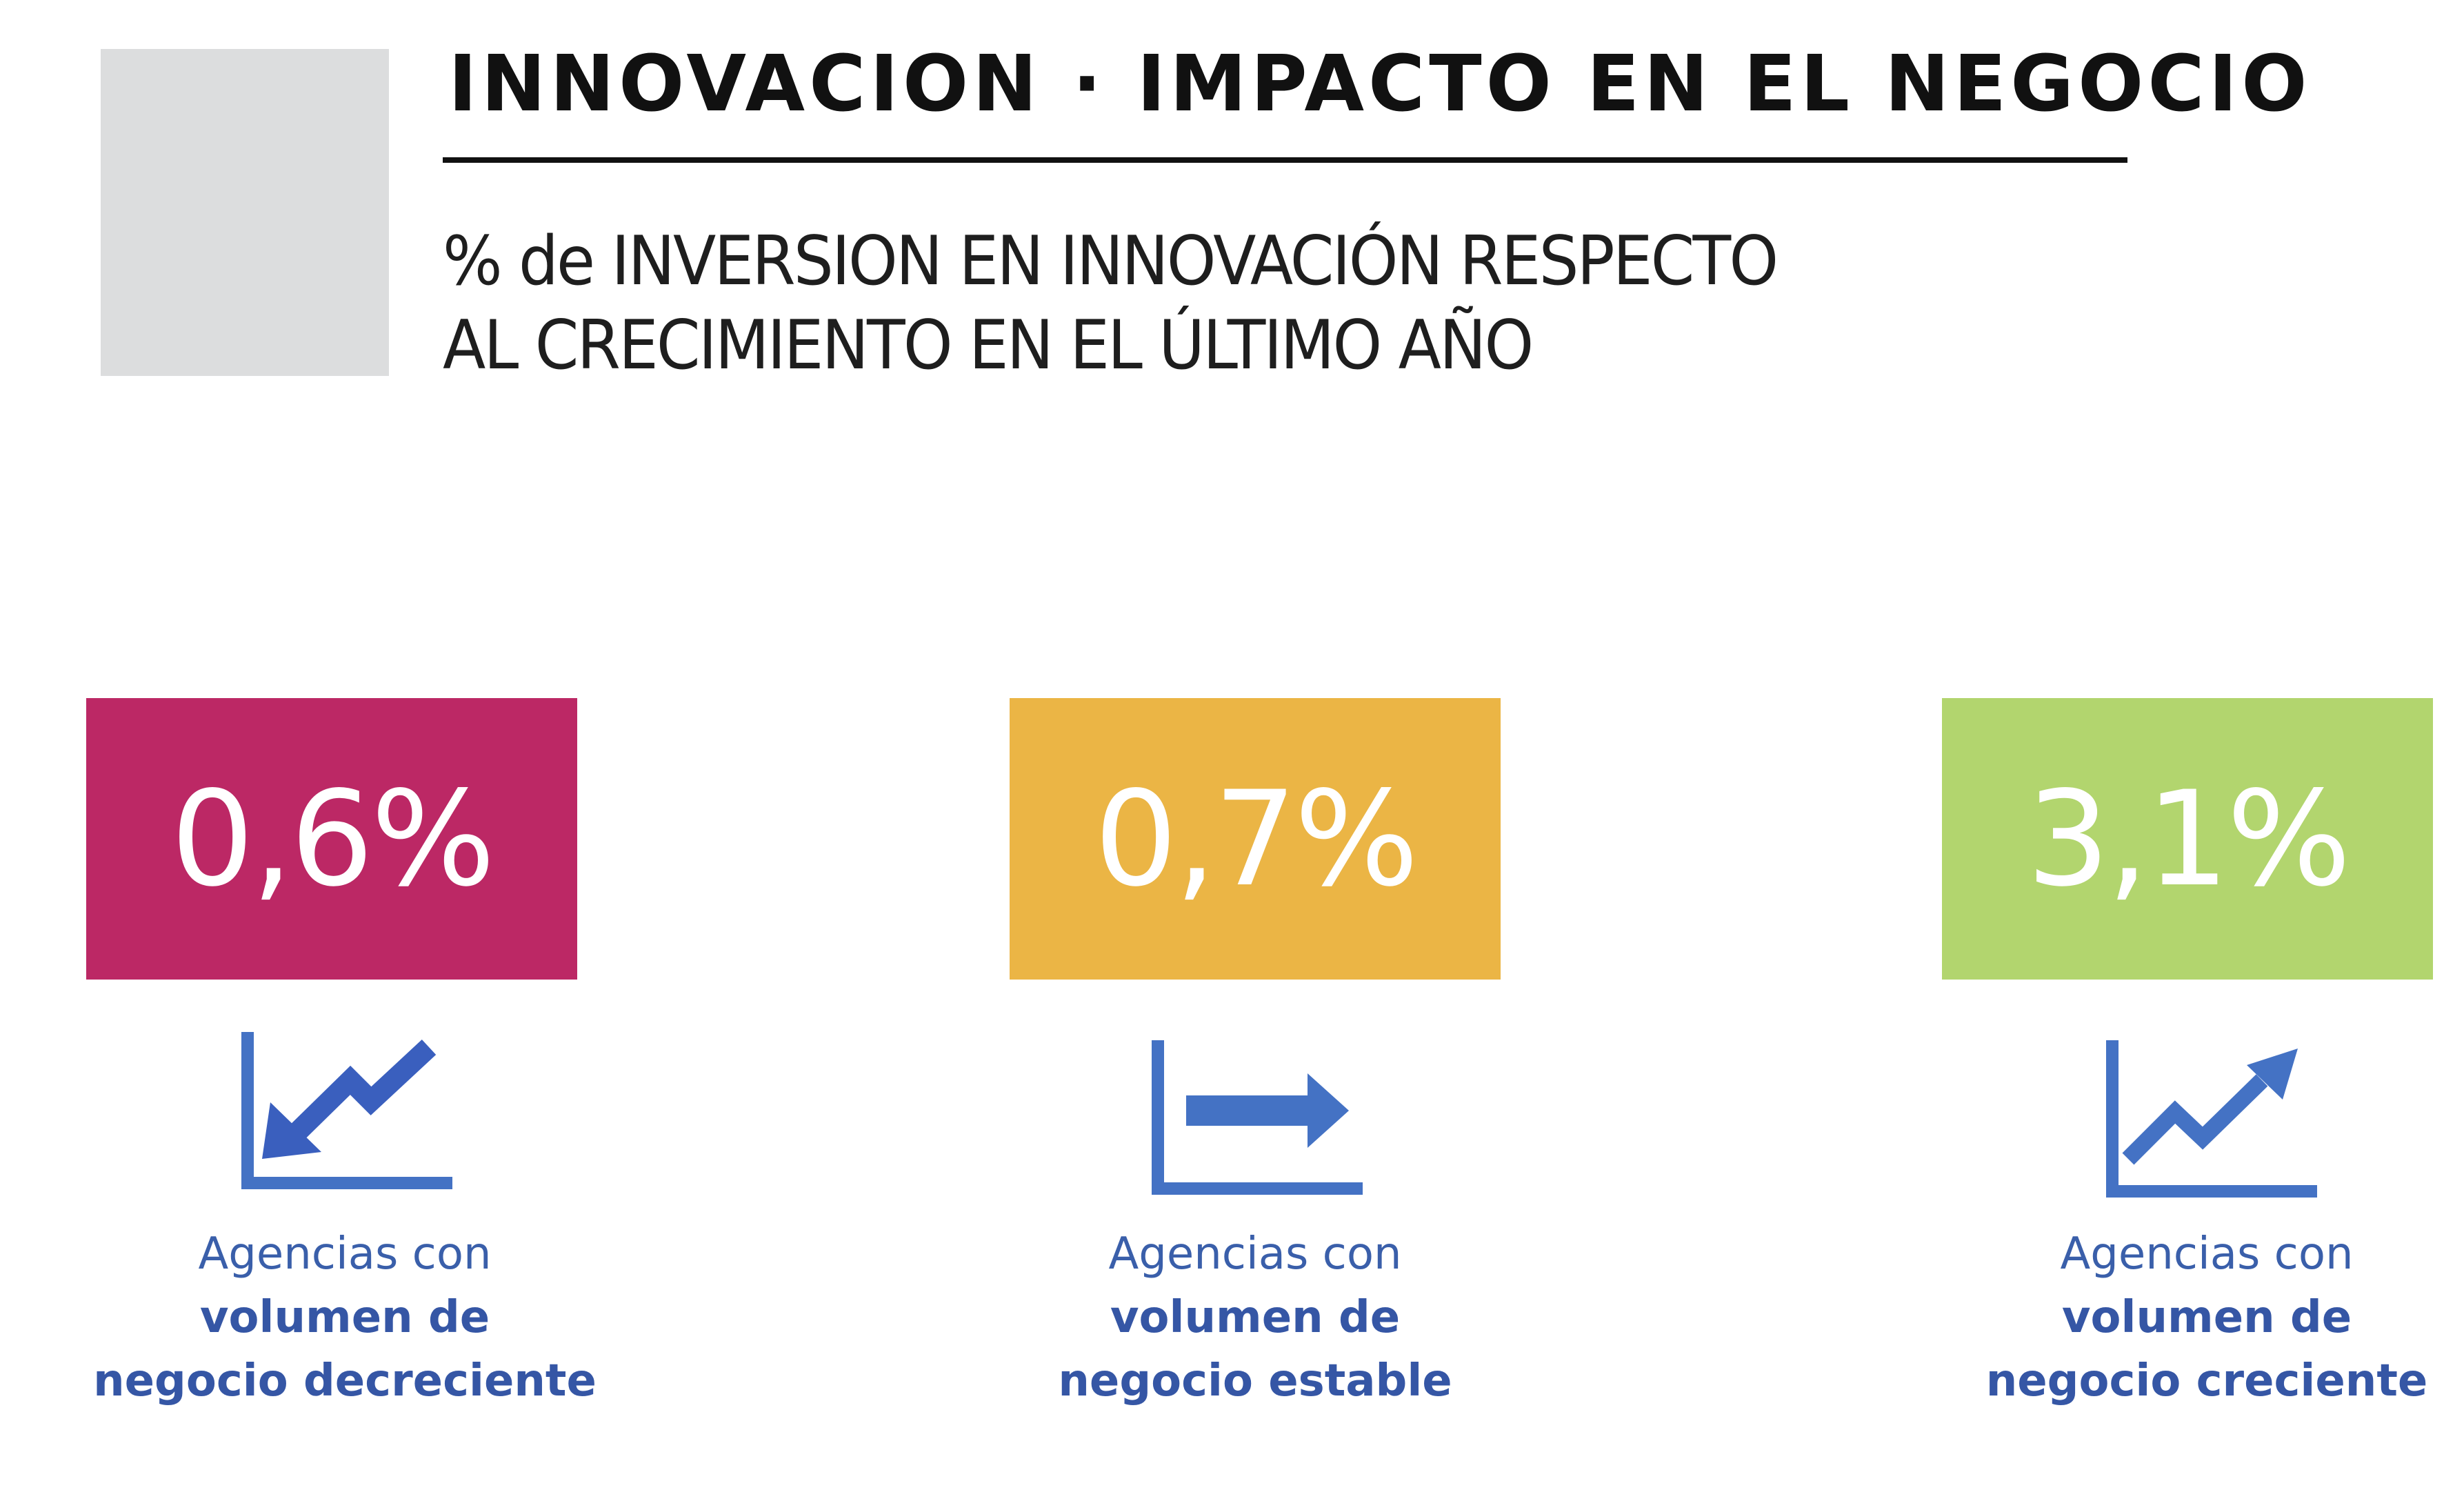  I want to click on subtitle-line-2: AL CRECIMIENTO EN EL ÚLTIMO AÑO, so click(989, 345).